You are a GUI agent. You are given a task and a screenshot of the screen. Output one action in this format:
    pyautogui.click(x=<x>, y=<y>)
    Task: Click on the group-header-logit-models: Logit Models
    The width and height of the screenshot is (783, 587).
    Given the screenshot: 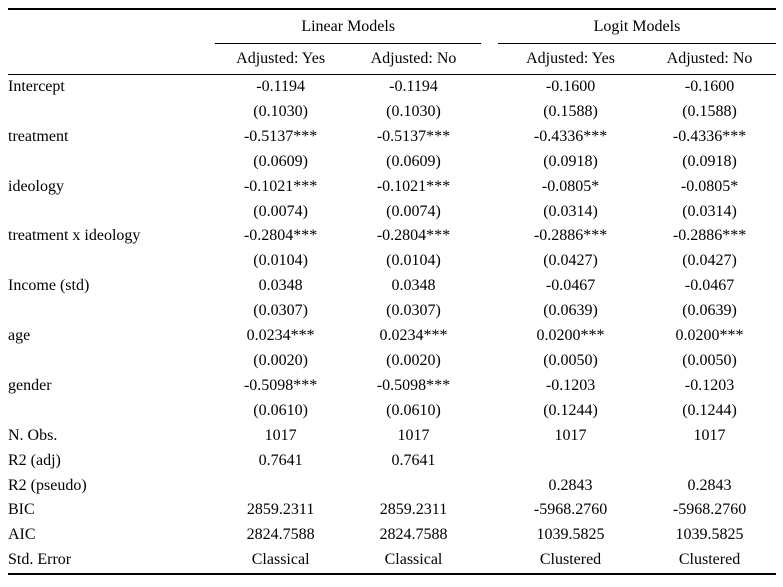 What is the action you would take?
    pyautogui.click(x=636, y=27)
    